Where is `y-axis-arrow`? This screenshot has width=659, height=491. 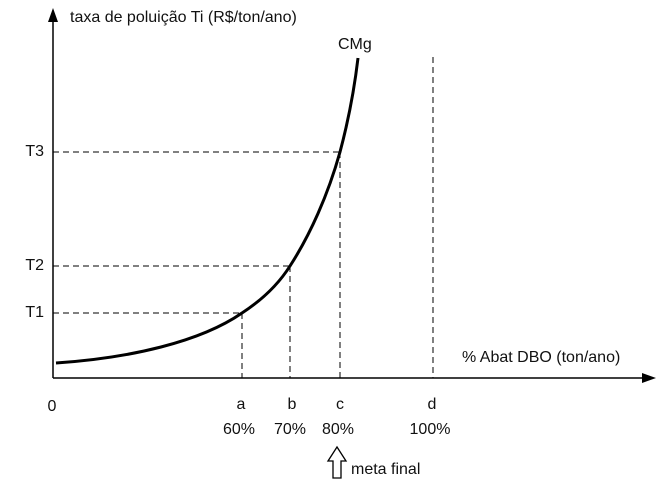
y-axis-arrow is located at coordinates (53, 15).